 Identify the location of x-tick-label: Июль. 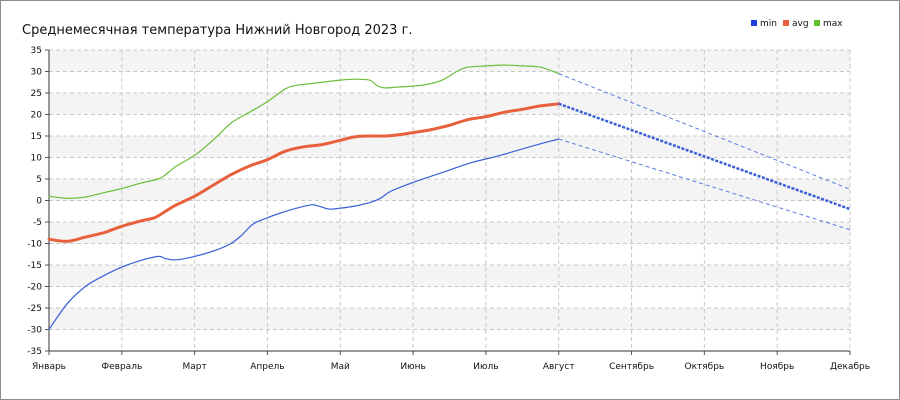
(485, 367).